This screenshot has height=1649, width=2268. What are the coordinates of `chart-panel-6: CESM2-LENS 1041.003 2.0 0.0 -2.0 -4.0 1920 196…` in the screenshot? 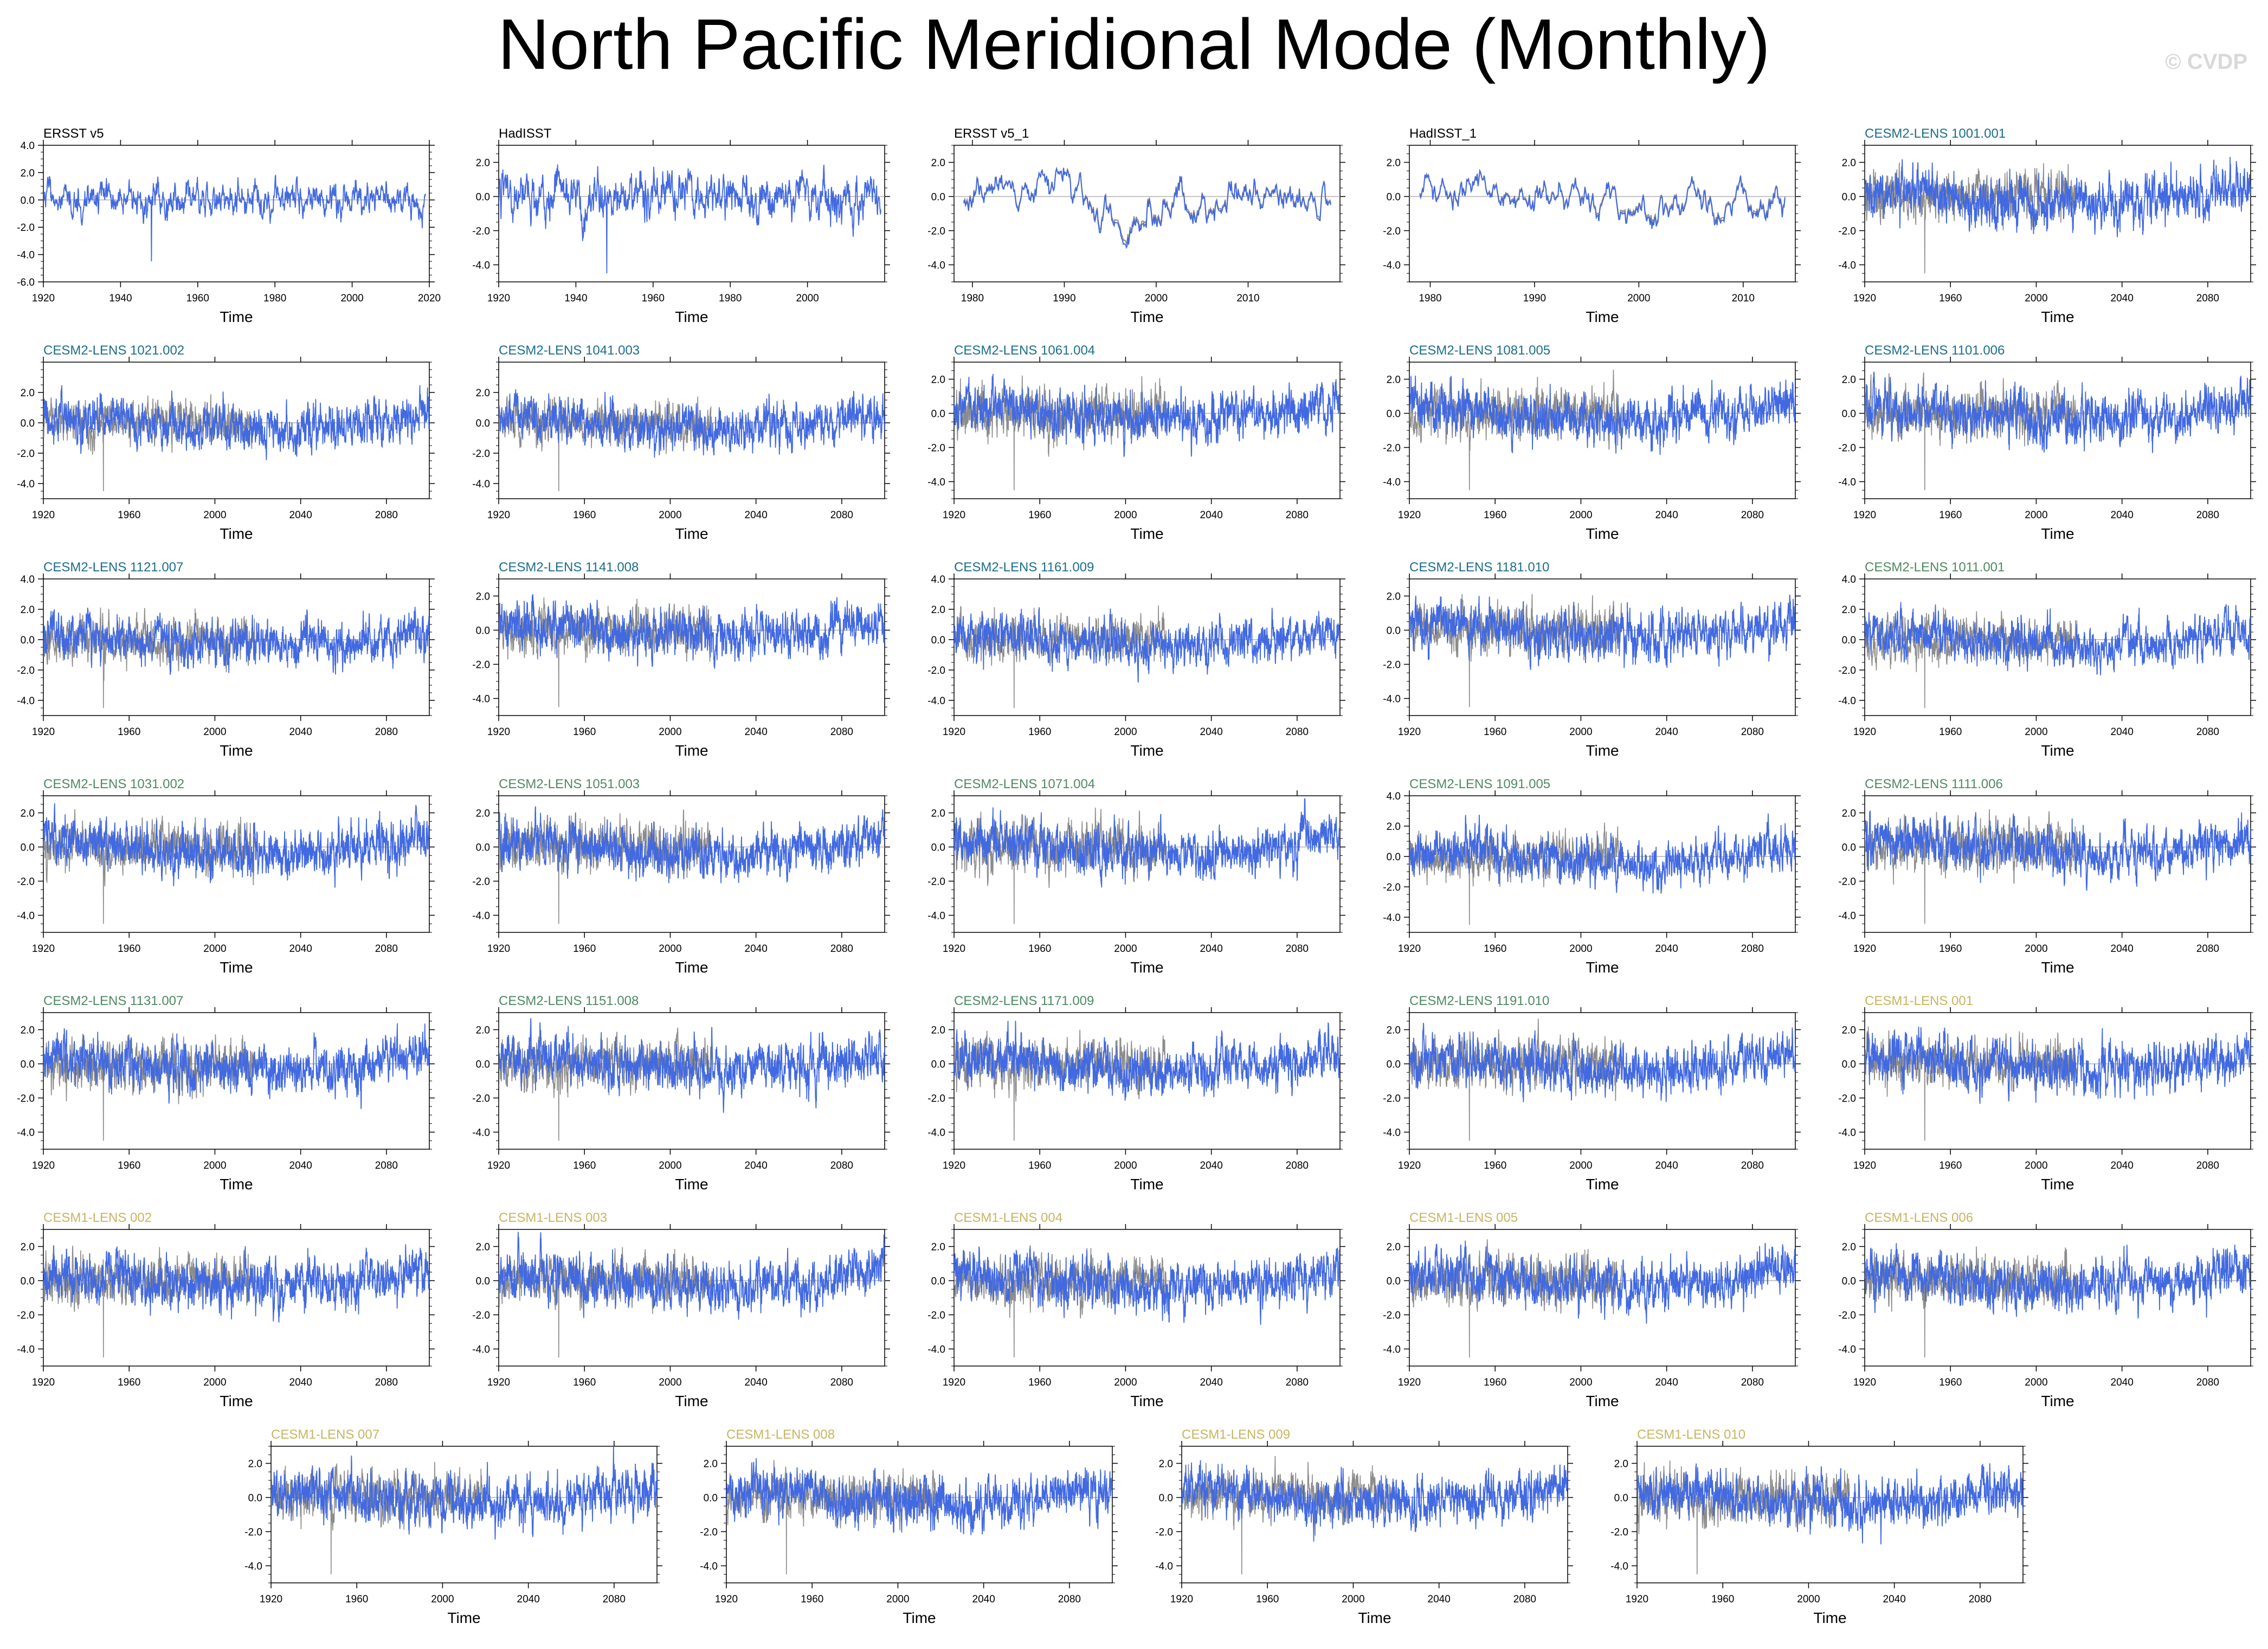 It's located at (681, 443).